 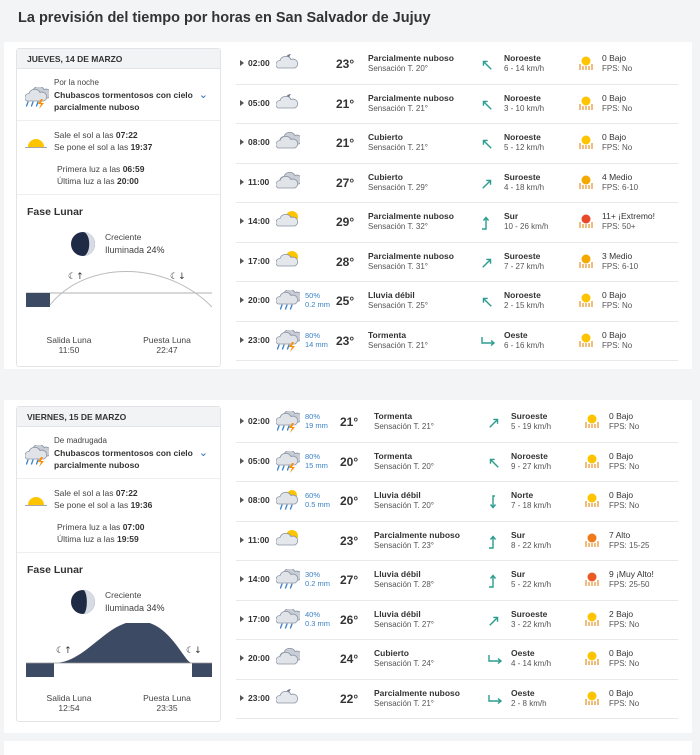 What do you see at coordinates (524, 187) in the screenshot?
I see `wind-speed: 4 - 18 km/h` at bounding box center [524, 187].